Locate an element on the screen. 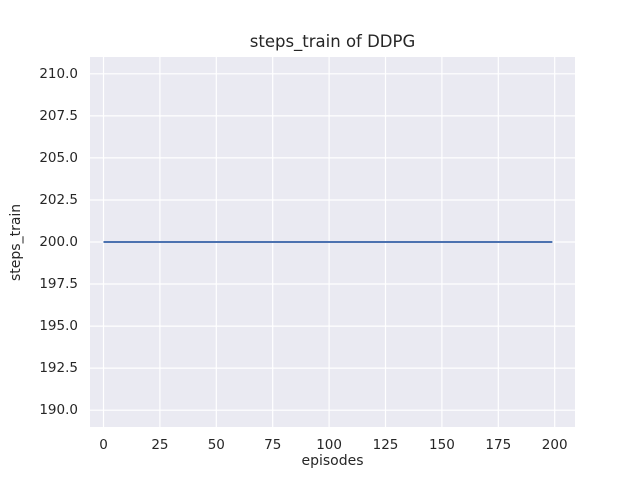 The image size is (640, 480). x-tick-label: 0 is located at coordinates (103, 445).